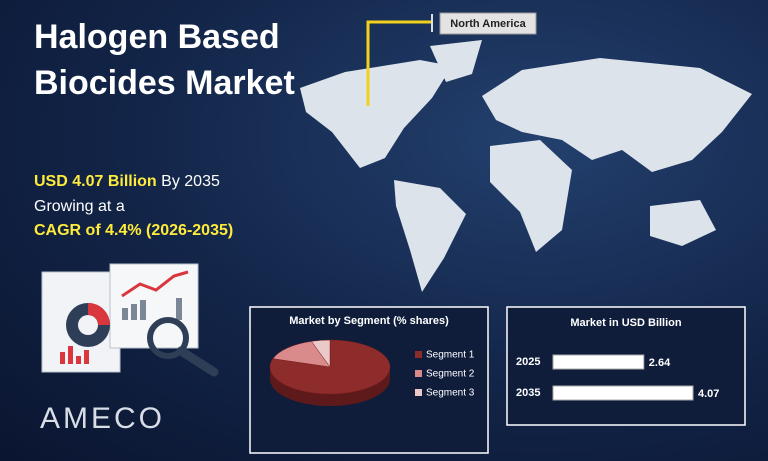  I want to click on highlight: USD 4.07 Billion By 2035, so click(127, 182).